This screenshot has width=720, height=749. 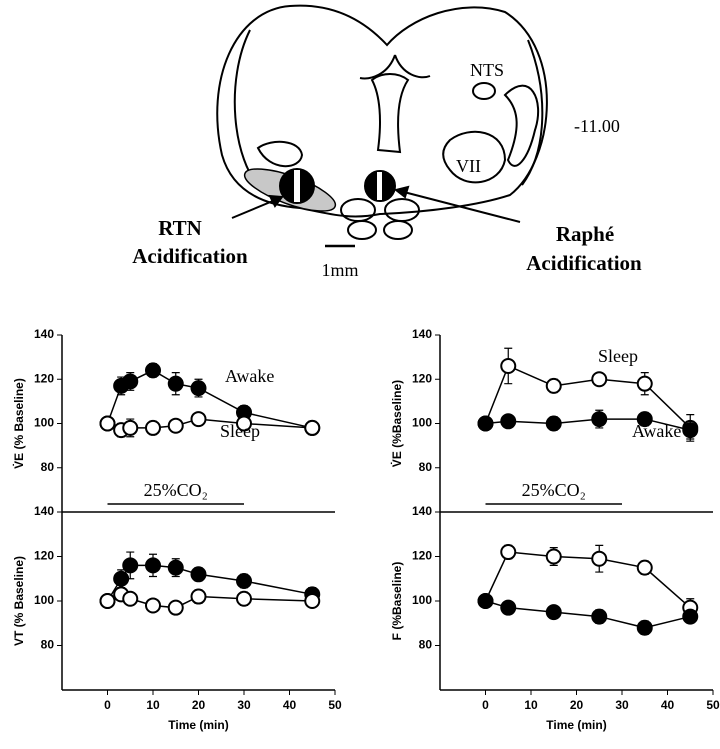 I want to click on nts-label: NTS, so click(x=487, y=70).